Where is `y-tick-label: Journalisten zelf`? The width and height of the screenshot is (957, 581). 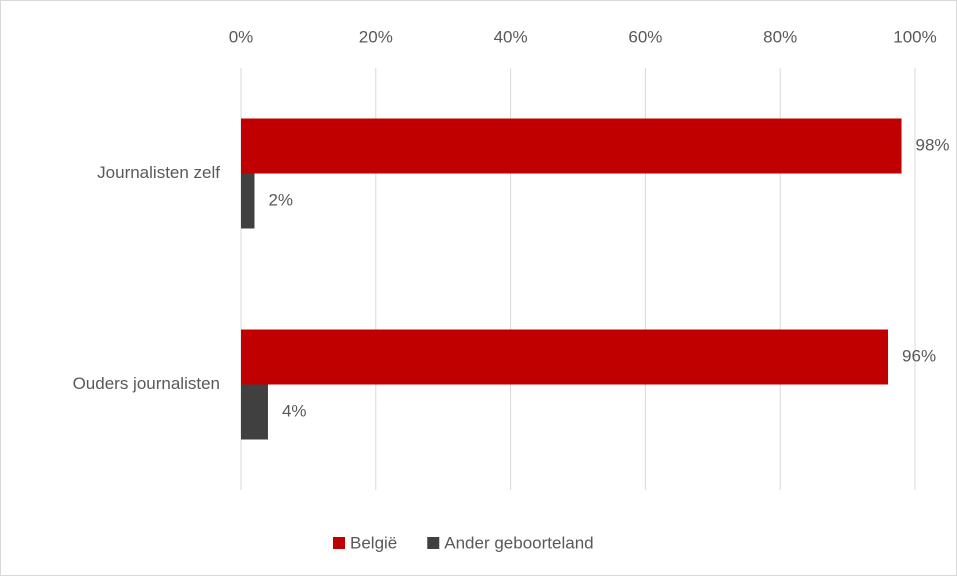
y-tick-label: Journalisten zelf is located at coordinates (158, 172).